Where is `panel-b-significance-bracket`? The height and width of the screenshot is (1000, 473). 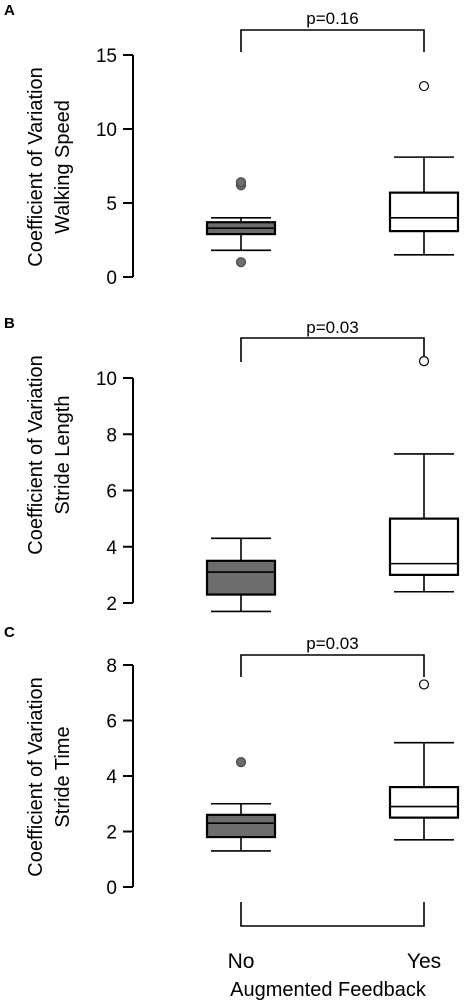
panel-b-significance-bracket is located at coordinates (332, 349).